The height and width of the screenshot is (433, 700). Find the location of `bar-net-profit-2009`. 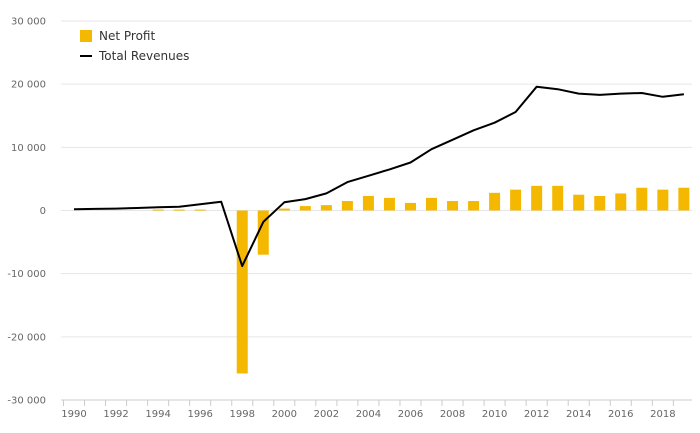

bar-net-profit-2009 is located at coordinates (474, 206).